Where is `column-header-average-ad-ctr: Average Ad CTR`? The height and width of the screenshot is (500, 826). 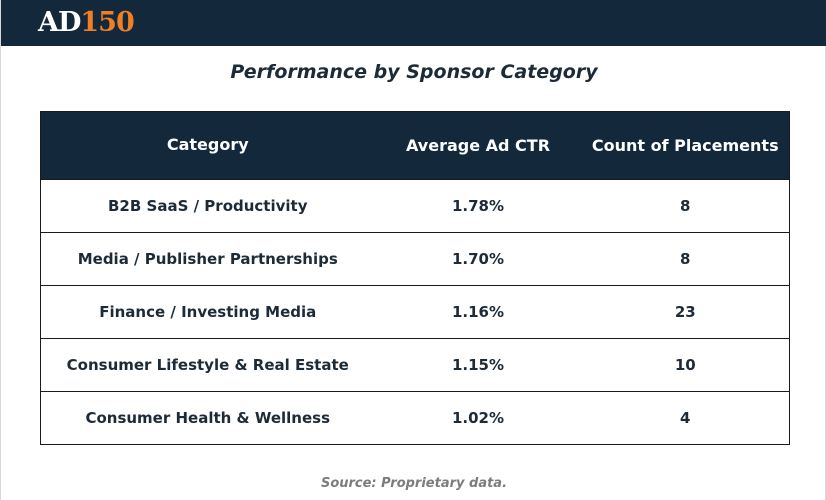 column-header-average-ad-ctr: Average Ad CTR is located at coordinates (478, 145).